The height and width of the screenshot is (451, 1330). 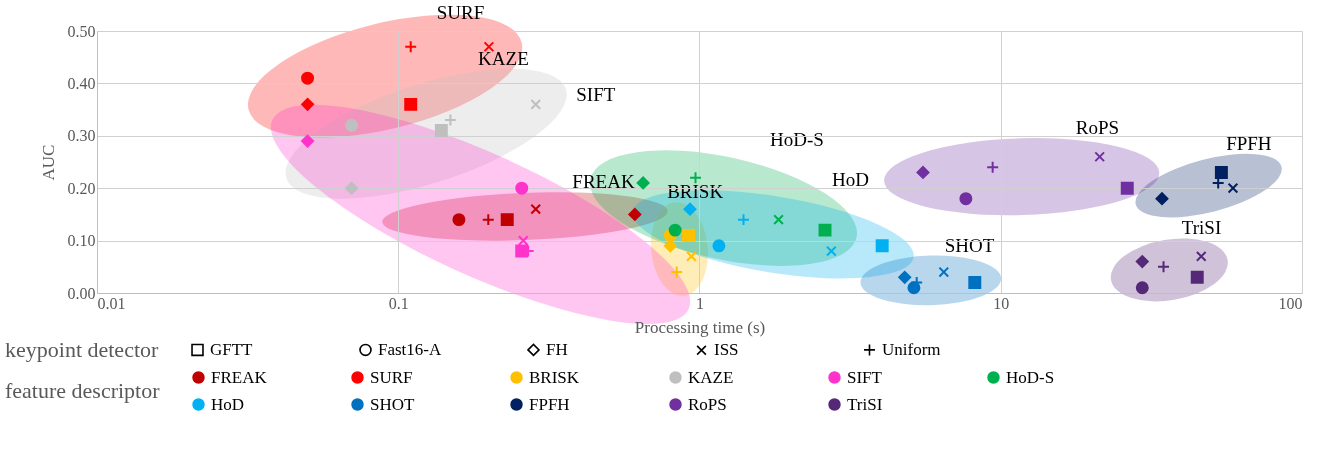 What do you see at coordinates (707, 404) in the screenshot?
I see `legend-label: RoPS` at bounding box center [707, 404].